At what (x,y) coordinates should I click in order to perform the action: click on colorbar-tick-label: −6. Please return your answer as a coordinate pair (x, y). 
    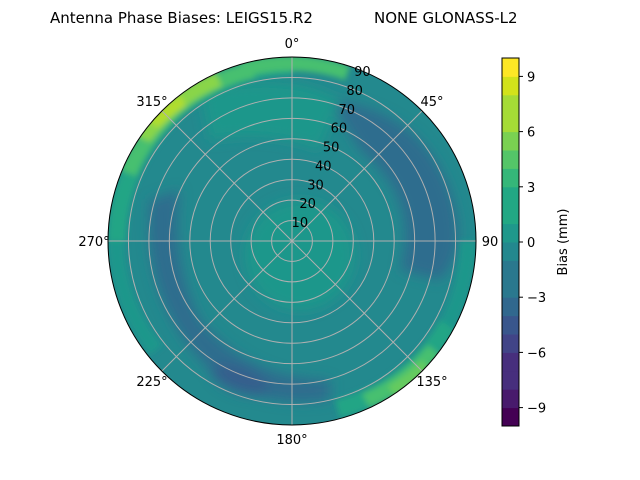
    Looking at the image, I should click on (536, 353).